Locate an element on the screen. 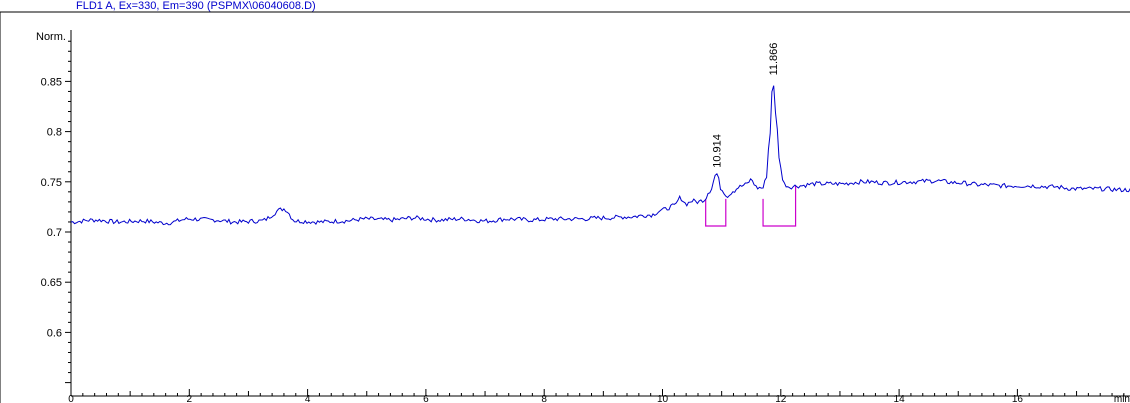 This screenshot has height=403, width=1130. x-tick-label: 14 is located at coordinates (900, 398).